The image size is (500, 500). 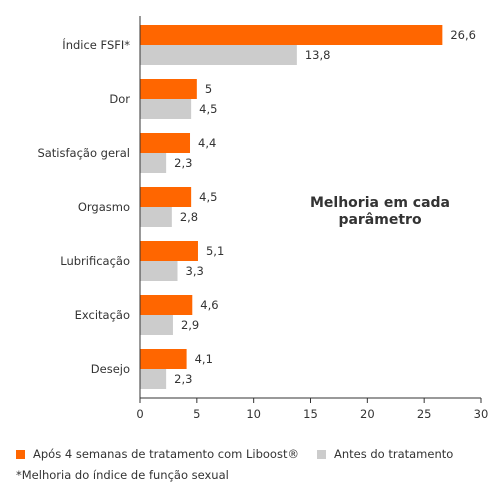 What do you see at coordinates (207, 143) in the screenshot?
I see `data-label: 4,4` at bounding box center [207, 143].